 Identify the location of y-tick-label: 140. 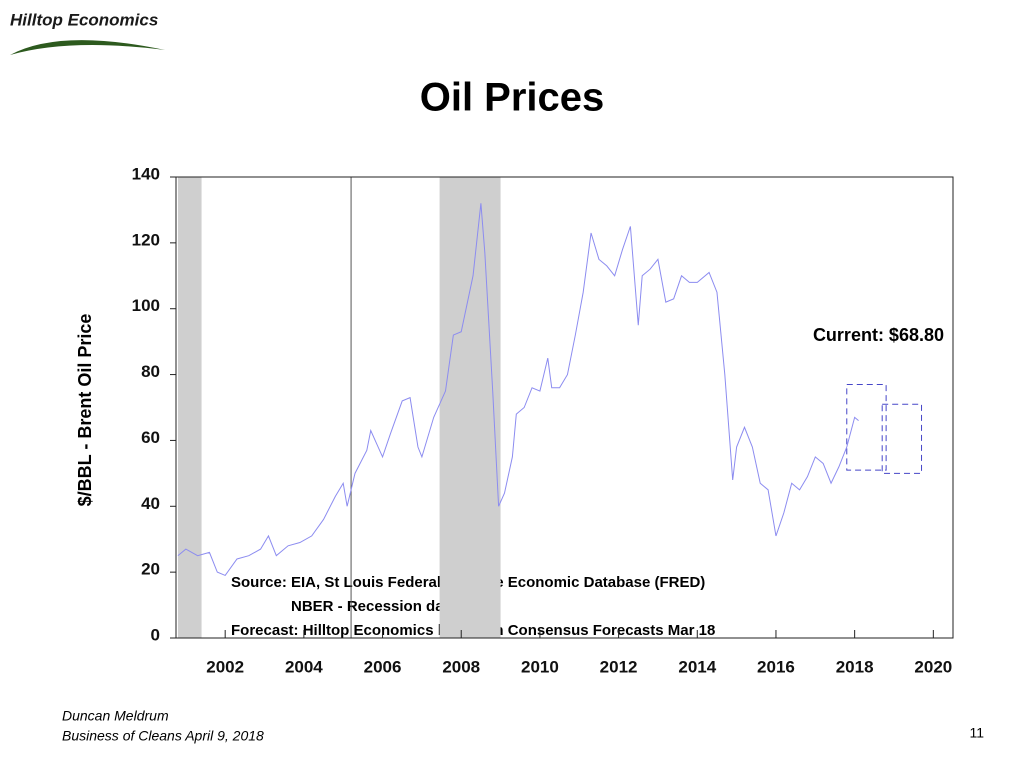
(146, 173).